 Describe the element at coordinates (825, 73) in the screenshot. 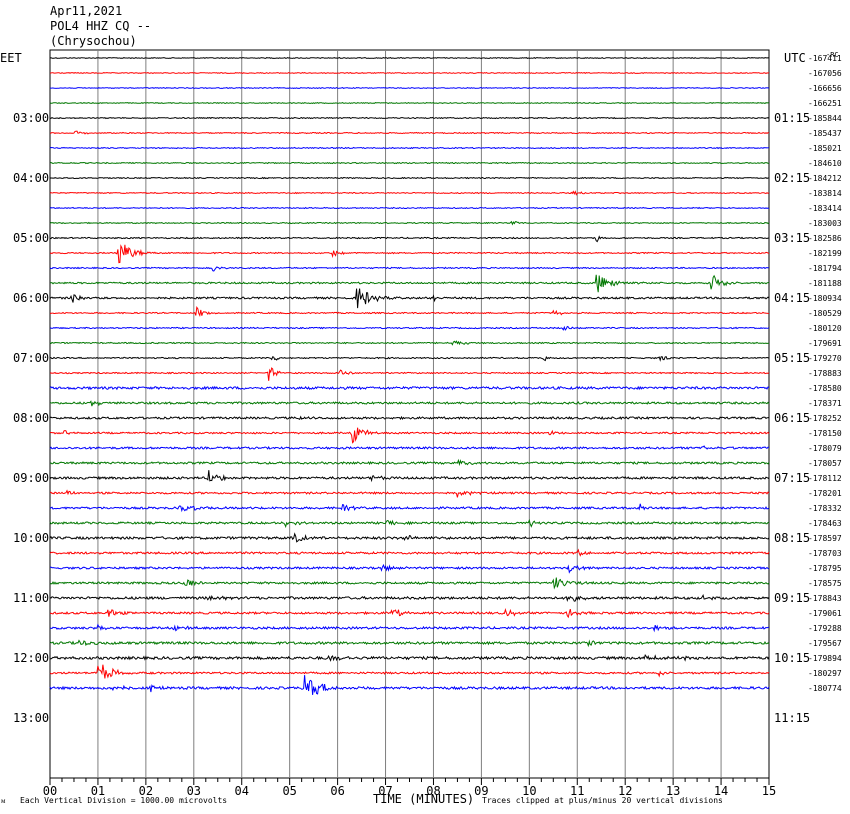

I see `row-offset-label: -167056` at that location.